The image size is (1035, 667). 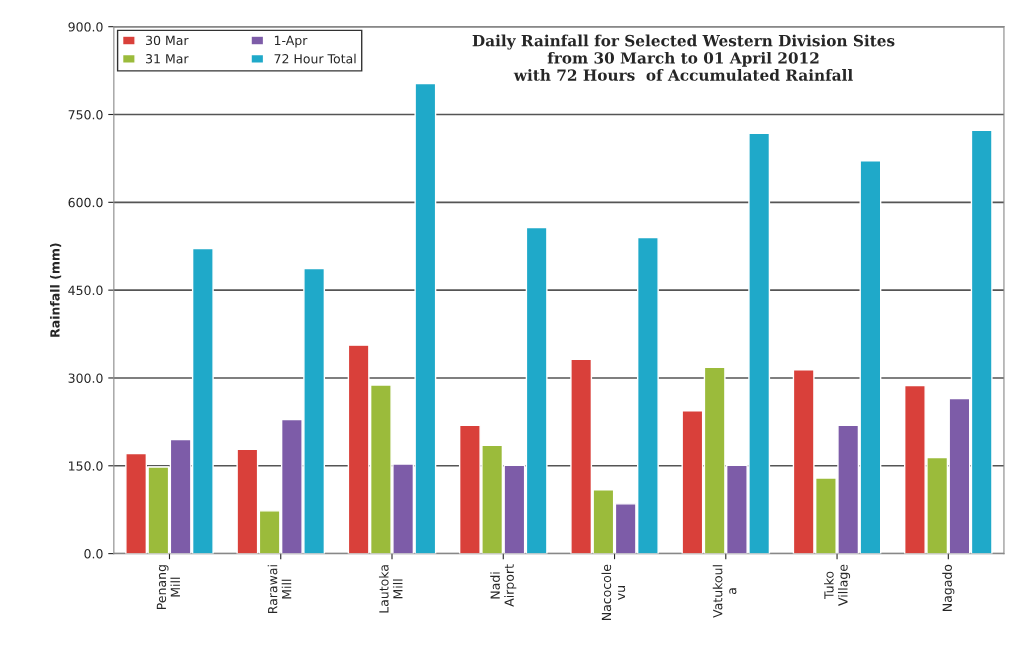 What do you see at coordinates (724, 591) in the screenshot?
I see `x-tick-label: Vatukoul a` at bounding box center [724, 591].